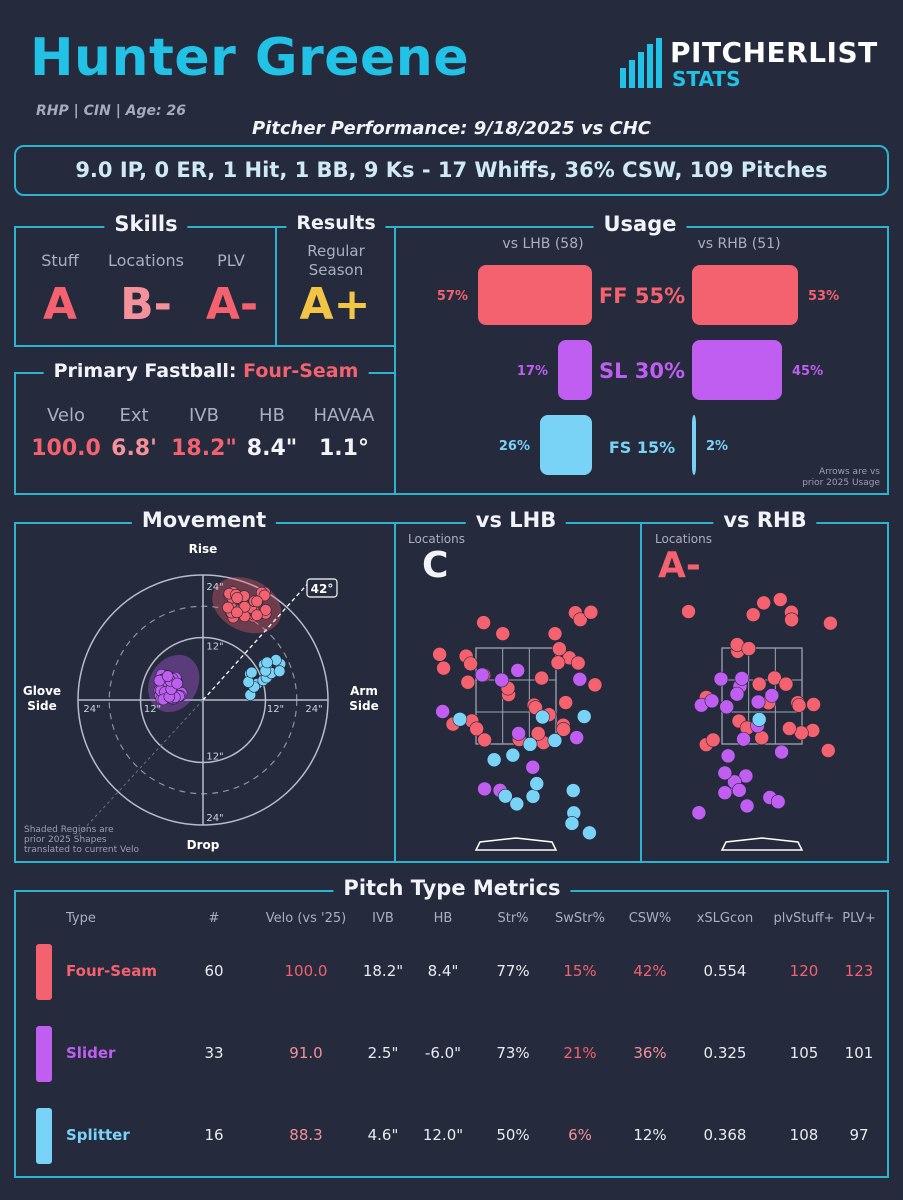 Image resolution: width=903 pixels, height=1200 pixels. Describe the element at coordinates (804, 918) in the screenshot. I see `header-stuff: plvStuff+` at that location.